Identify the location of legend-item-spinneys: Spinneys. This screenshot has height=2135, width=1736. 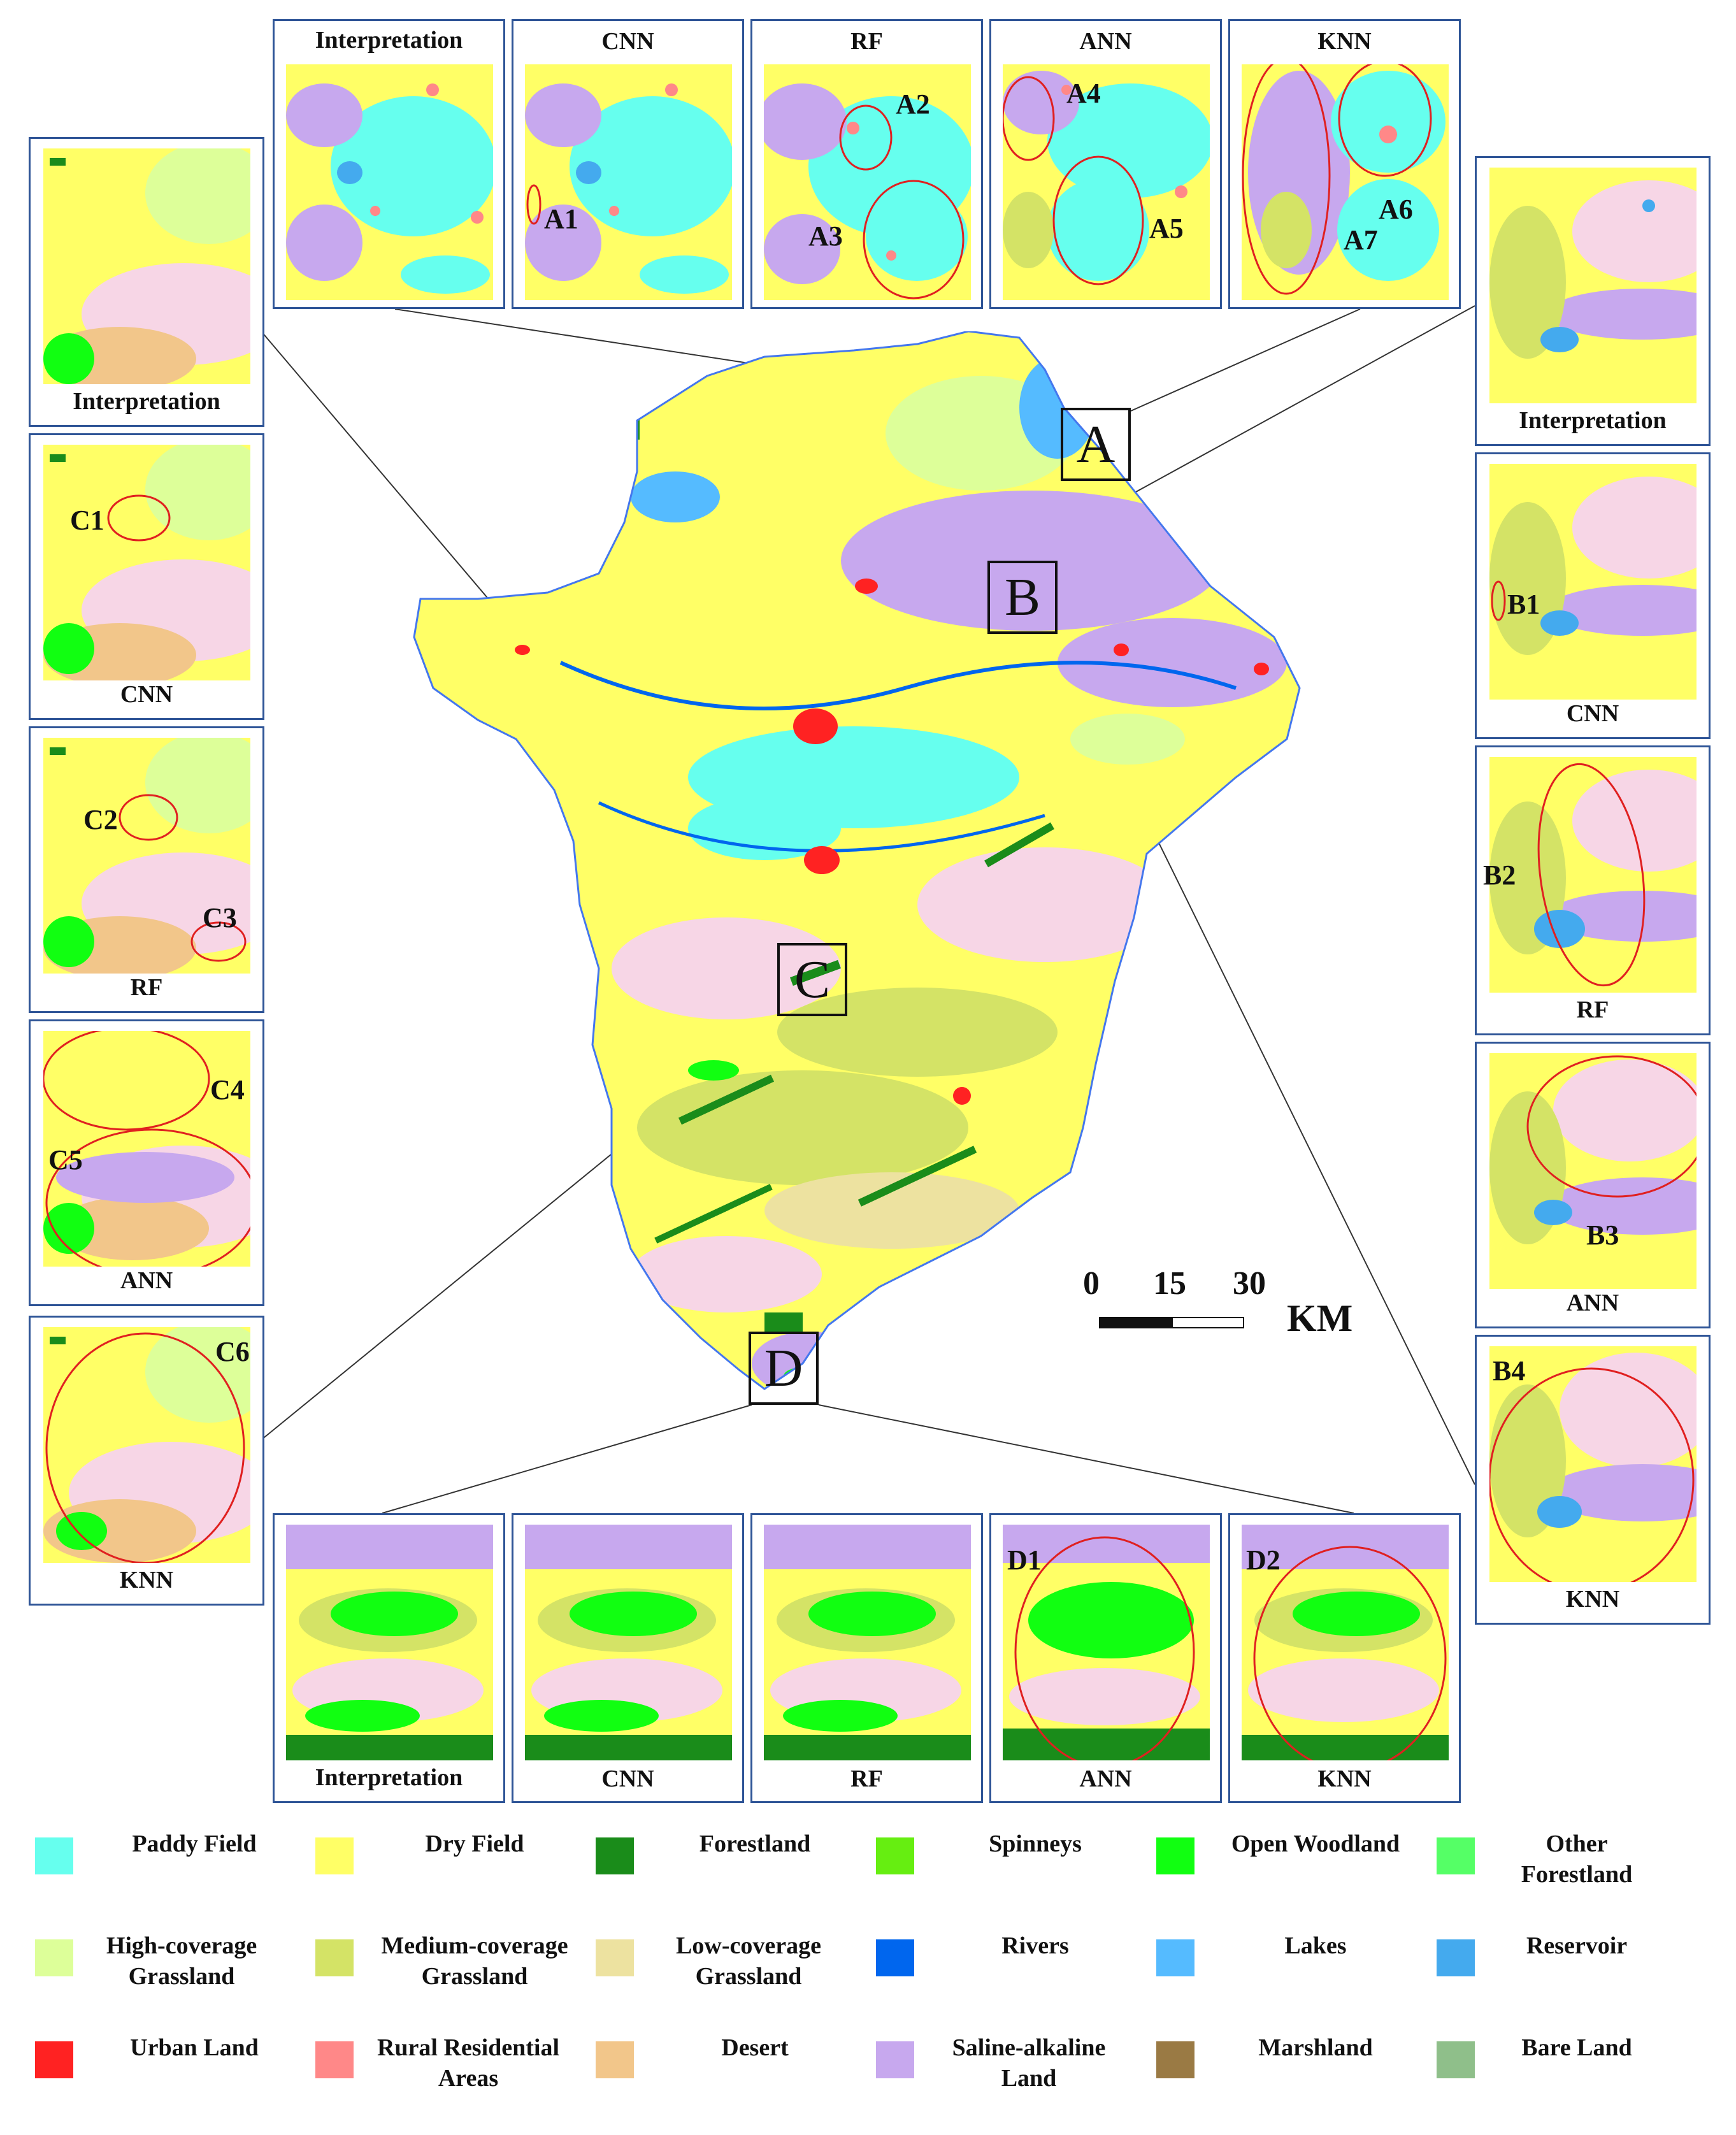
(1010, 1873).